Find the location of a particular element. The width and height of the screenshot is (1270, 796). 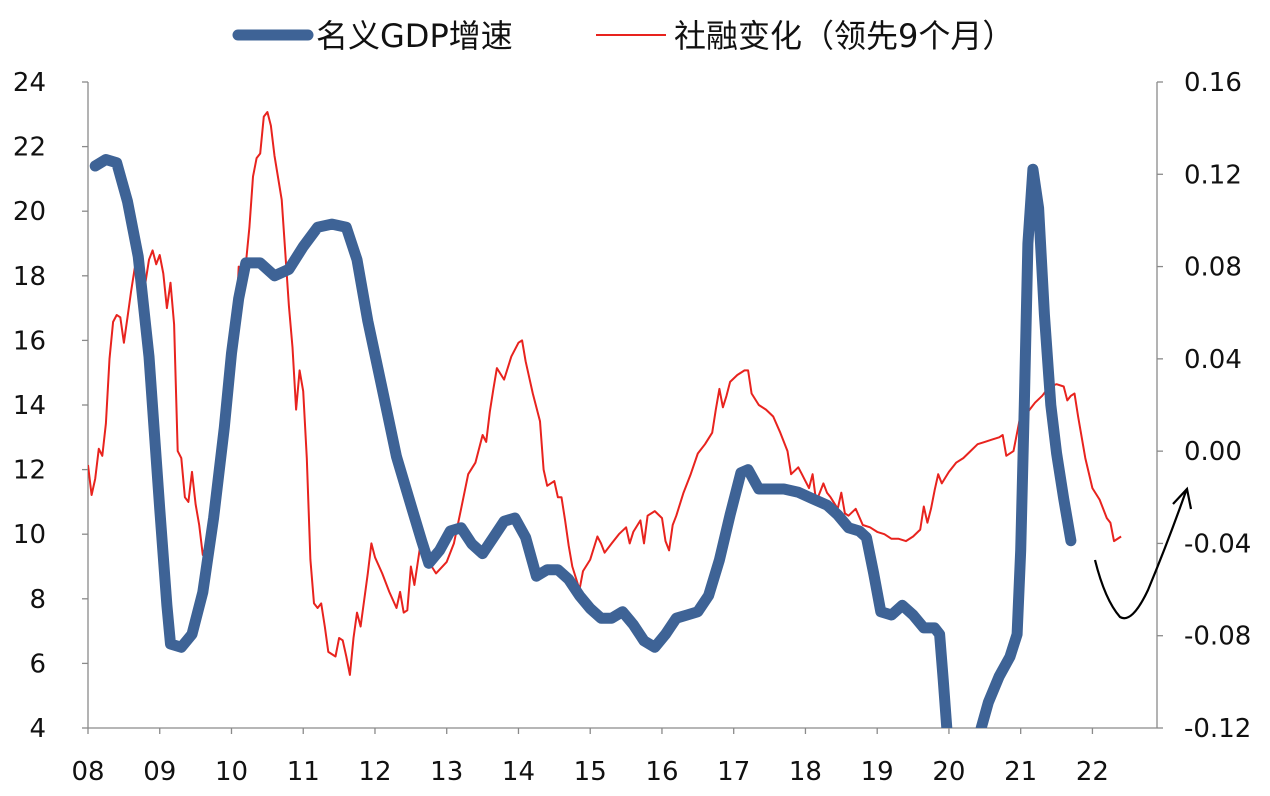

x-tick-label: 15 is located at coordinates (590, 772).